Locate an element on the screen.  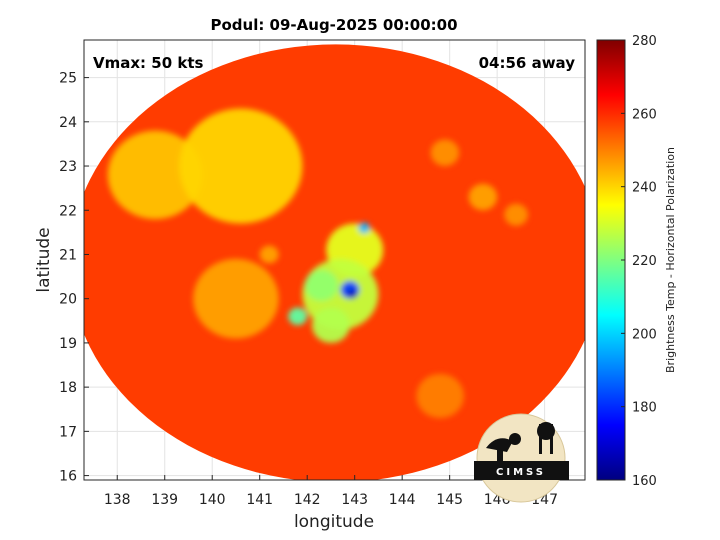
vmax-annotation: Vmax: 50 kts is located at coordinates (148, 63).